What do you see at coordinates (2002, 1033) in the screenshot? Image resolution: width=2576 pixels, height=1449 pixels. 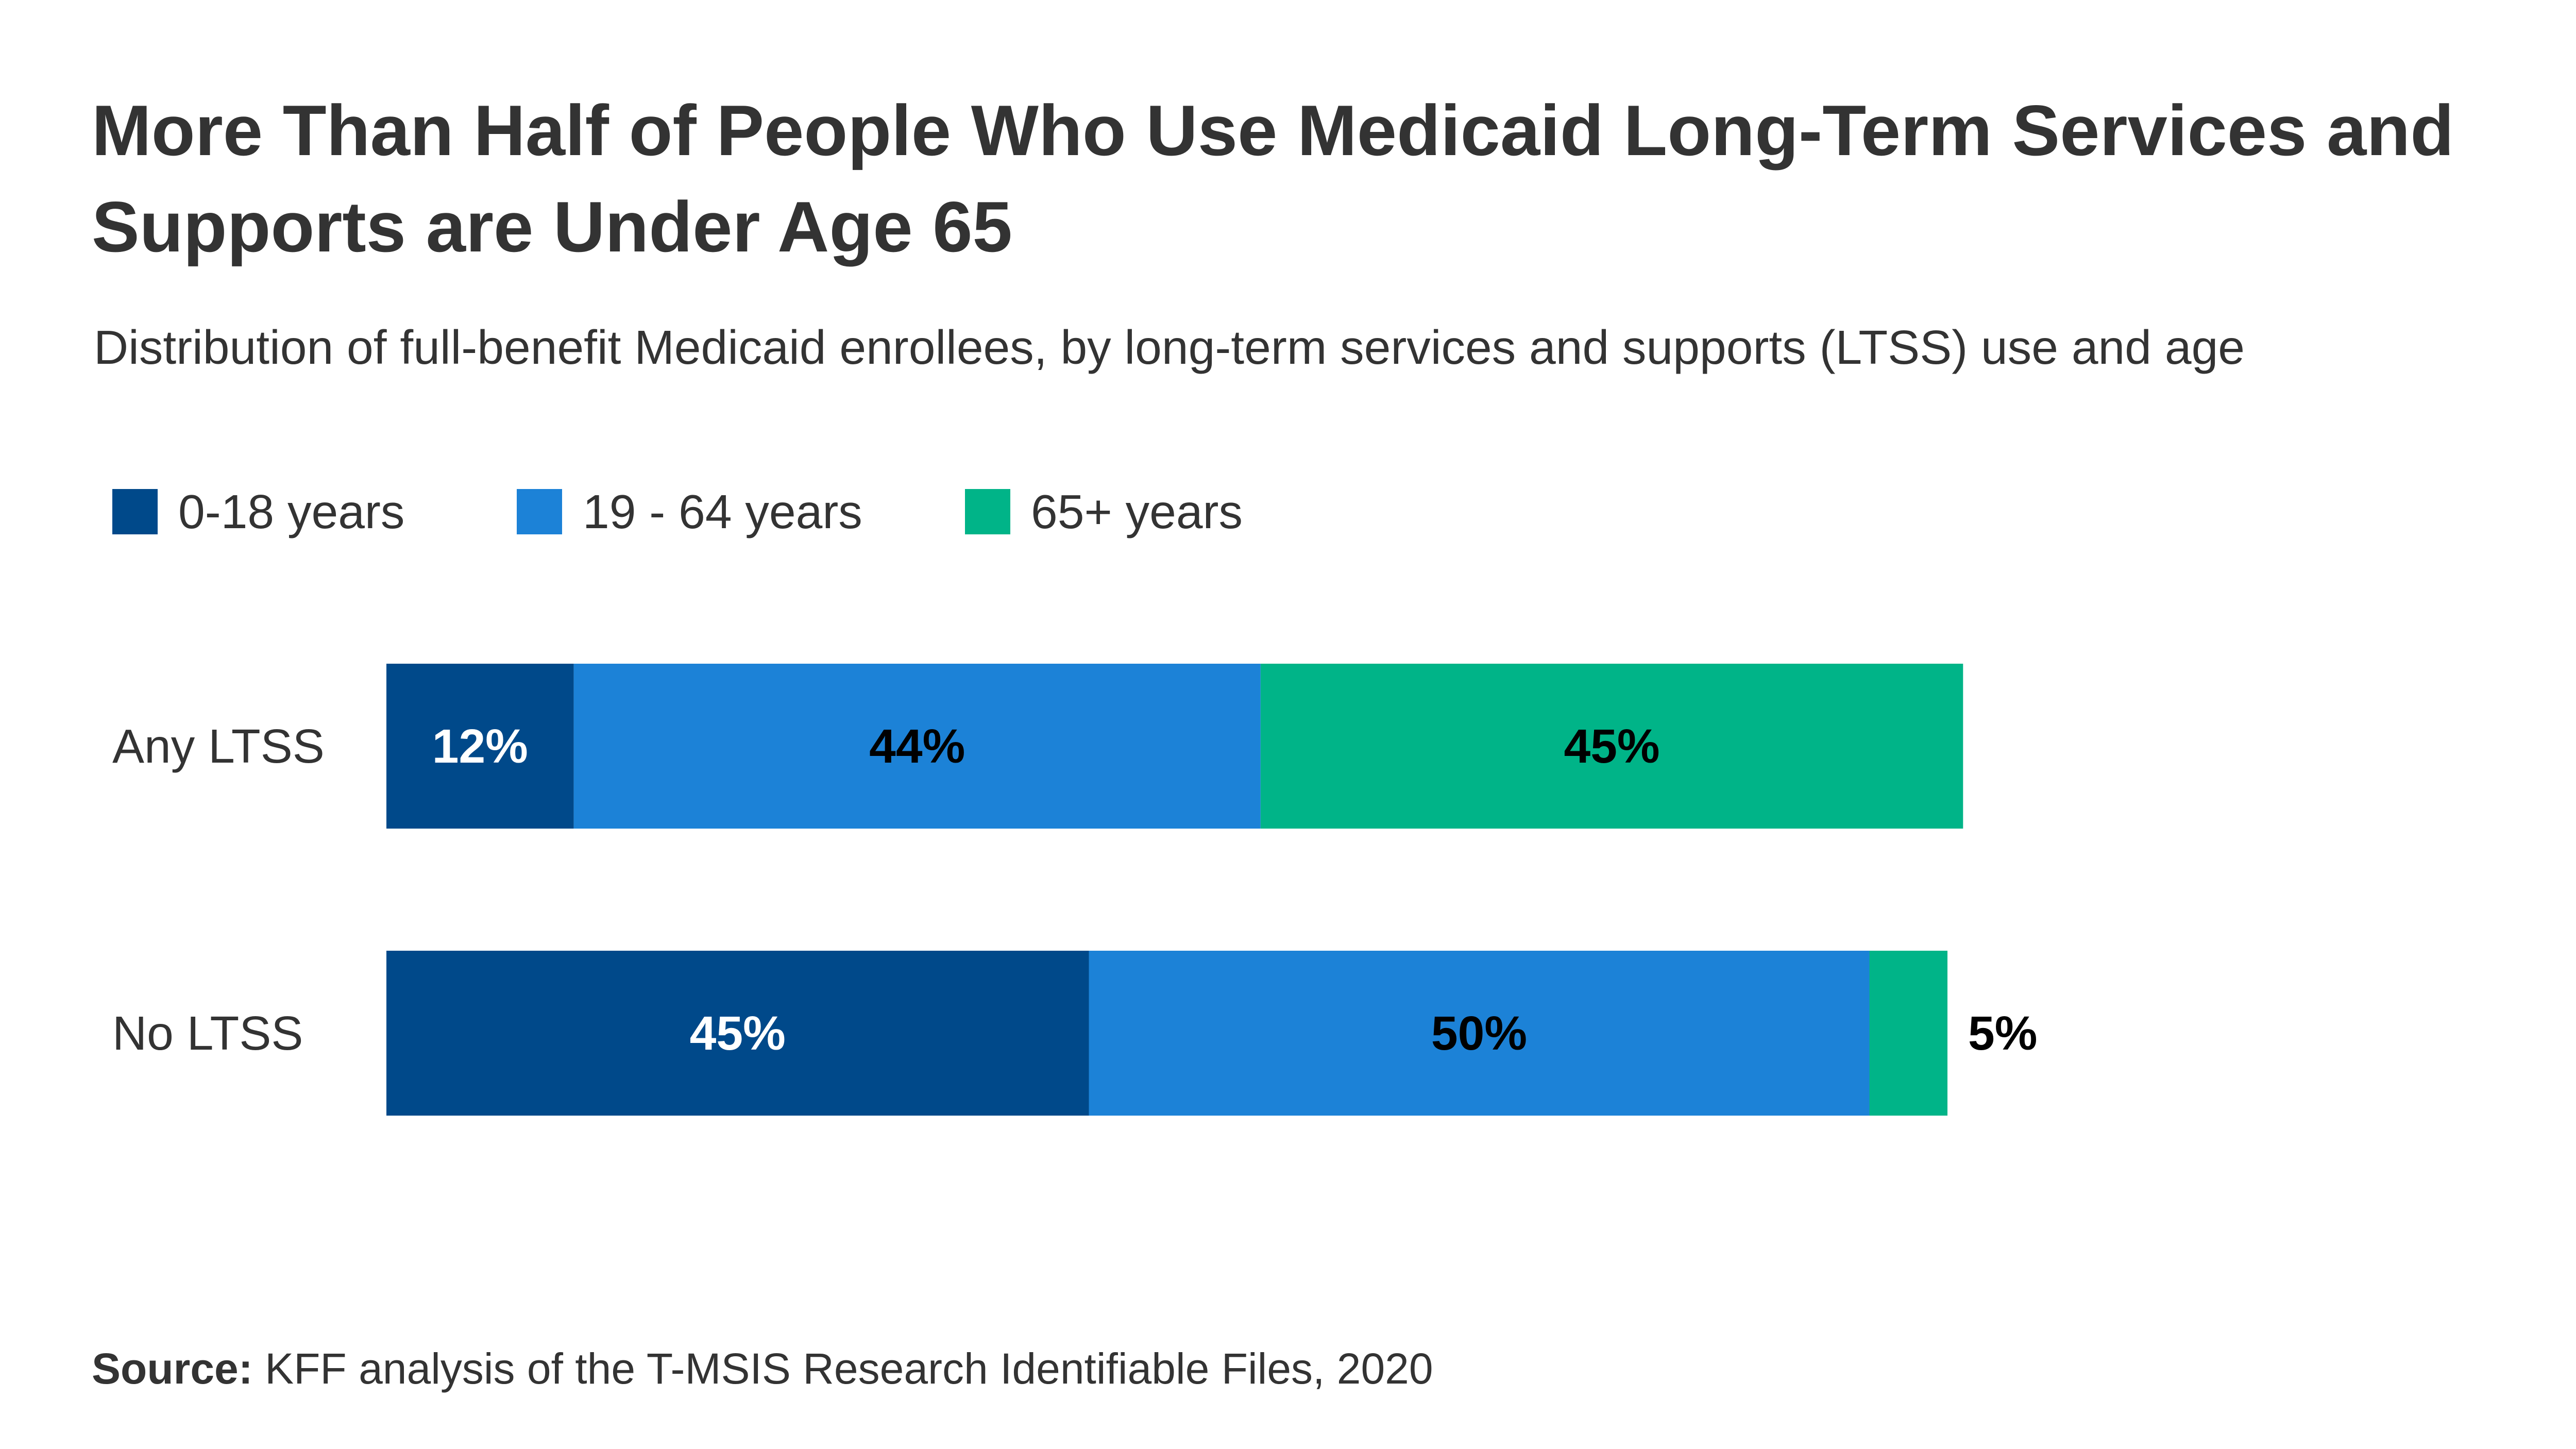 I see `data-label-no-ltss-65-plus: 5%` at bounding box center [2002, 1033].